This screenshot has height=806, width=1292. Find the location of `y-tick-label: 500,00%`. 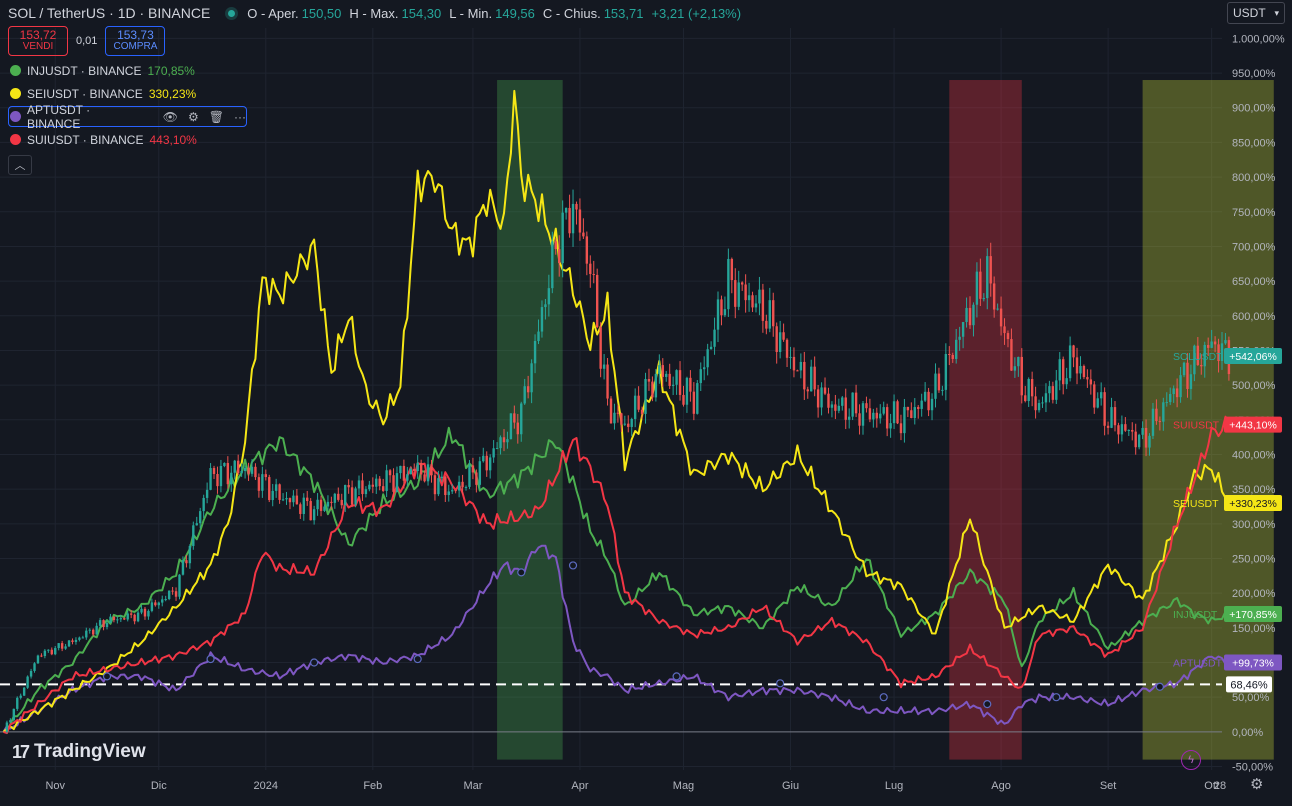

y-tick-label: 500,00% is located at coordinates (1254, 386).